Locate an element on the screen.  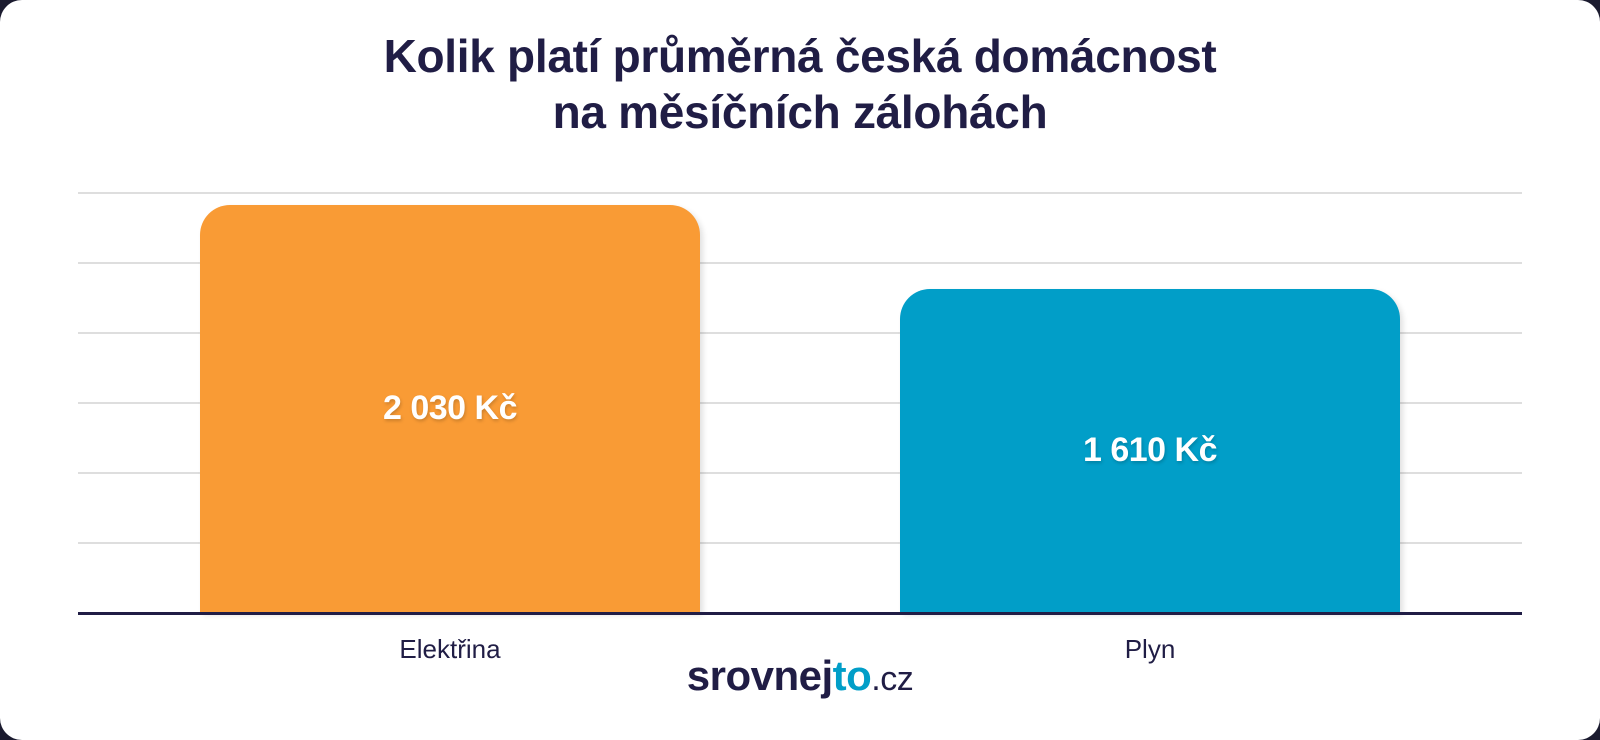
title-line-1: Kolik platí průměrná česká domácnost is located at coordinates (800, 56).